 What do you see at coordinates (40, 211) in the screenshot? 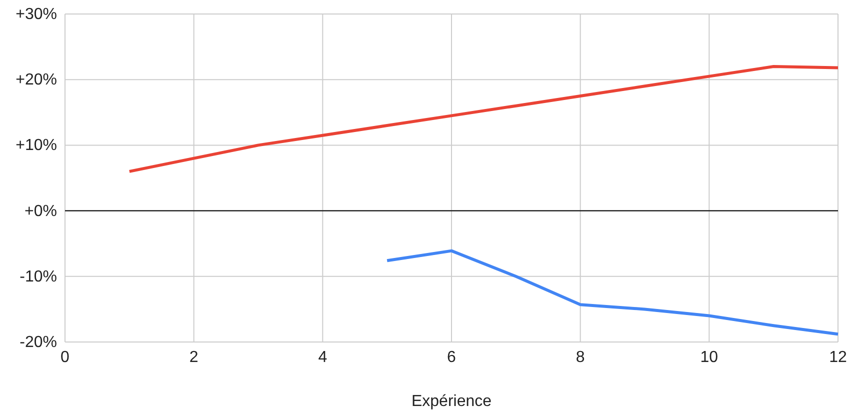
I see `y-tick-label: +0%` at bounding box center [40, 211].